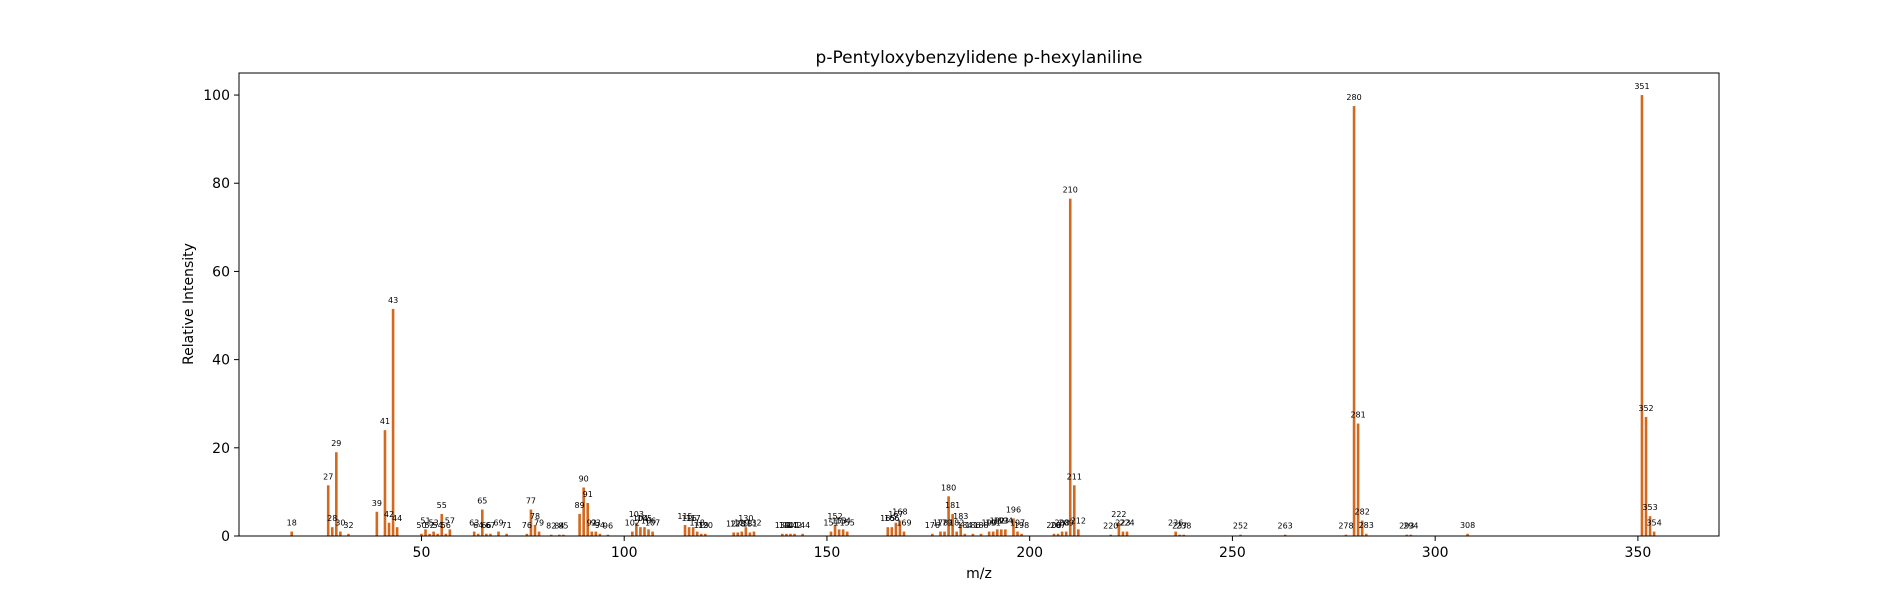  I want to click on peak-label-107: 107, so click(652, 523).